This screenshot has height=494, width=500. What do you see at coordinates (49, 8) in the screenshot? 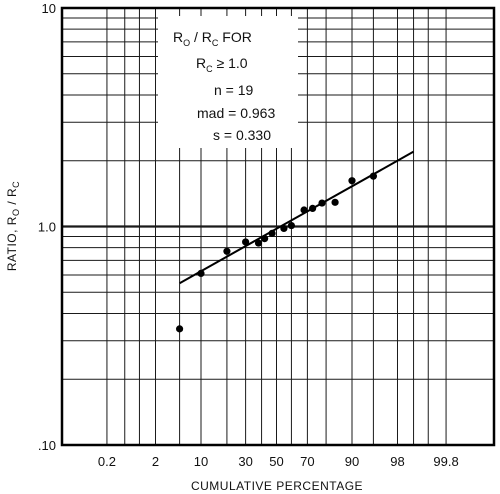
I see `y-tick-label: 10` at bounding box center [49, 8].